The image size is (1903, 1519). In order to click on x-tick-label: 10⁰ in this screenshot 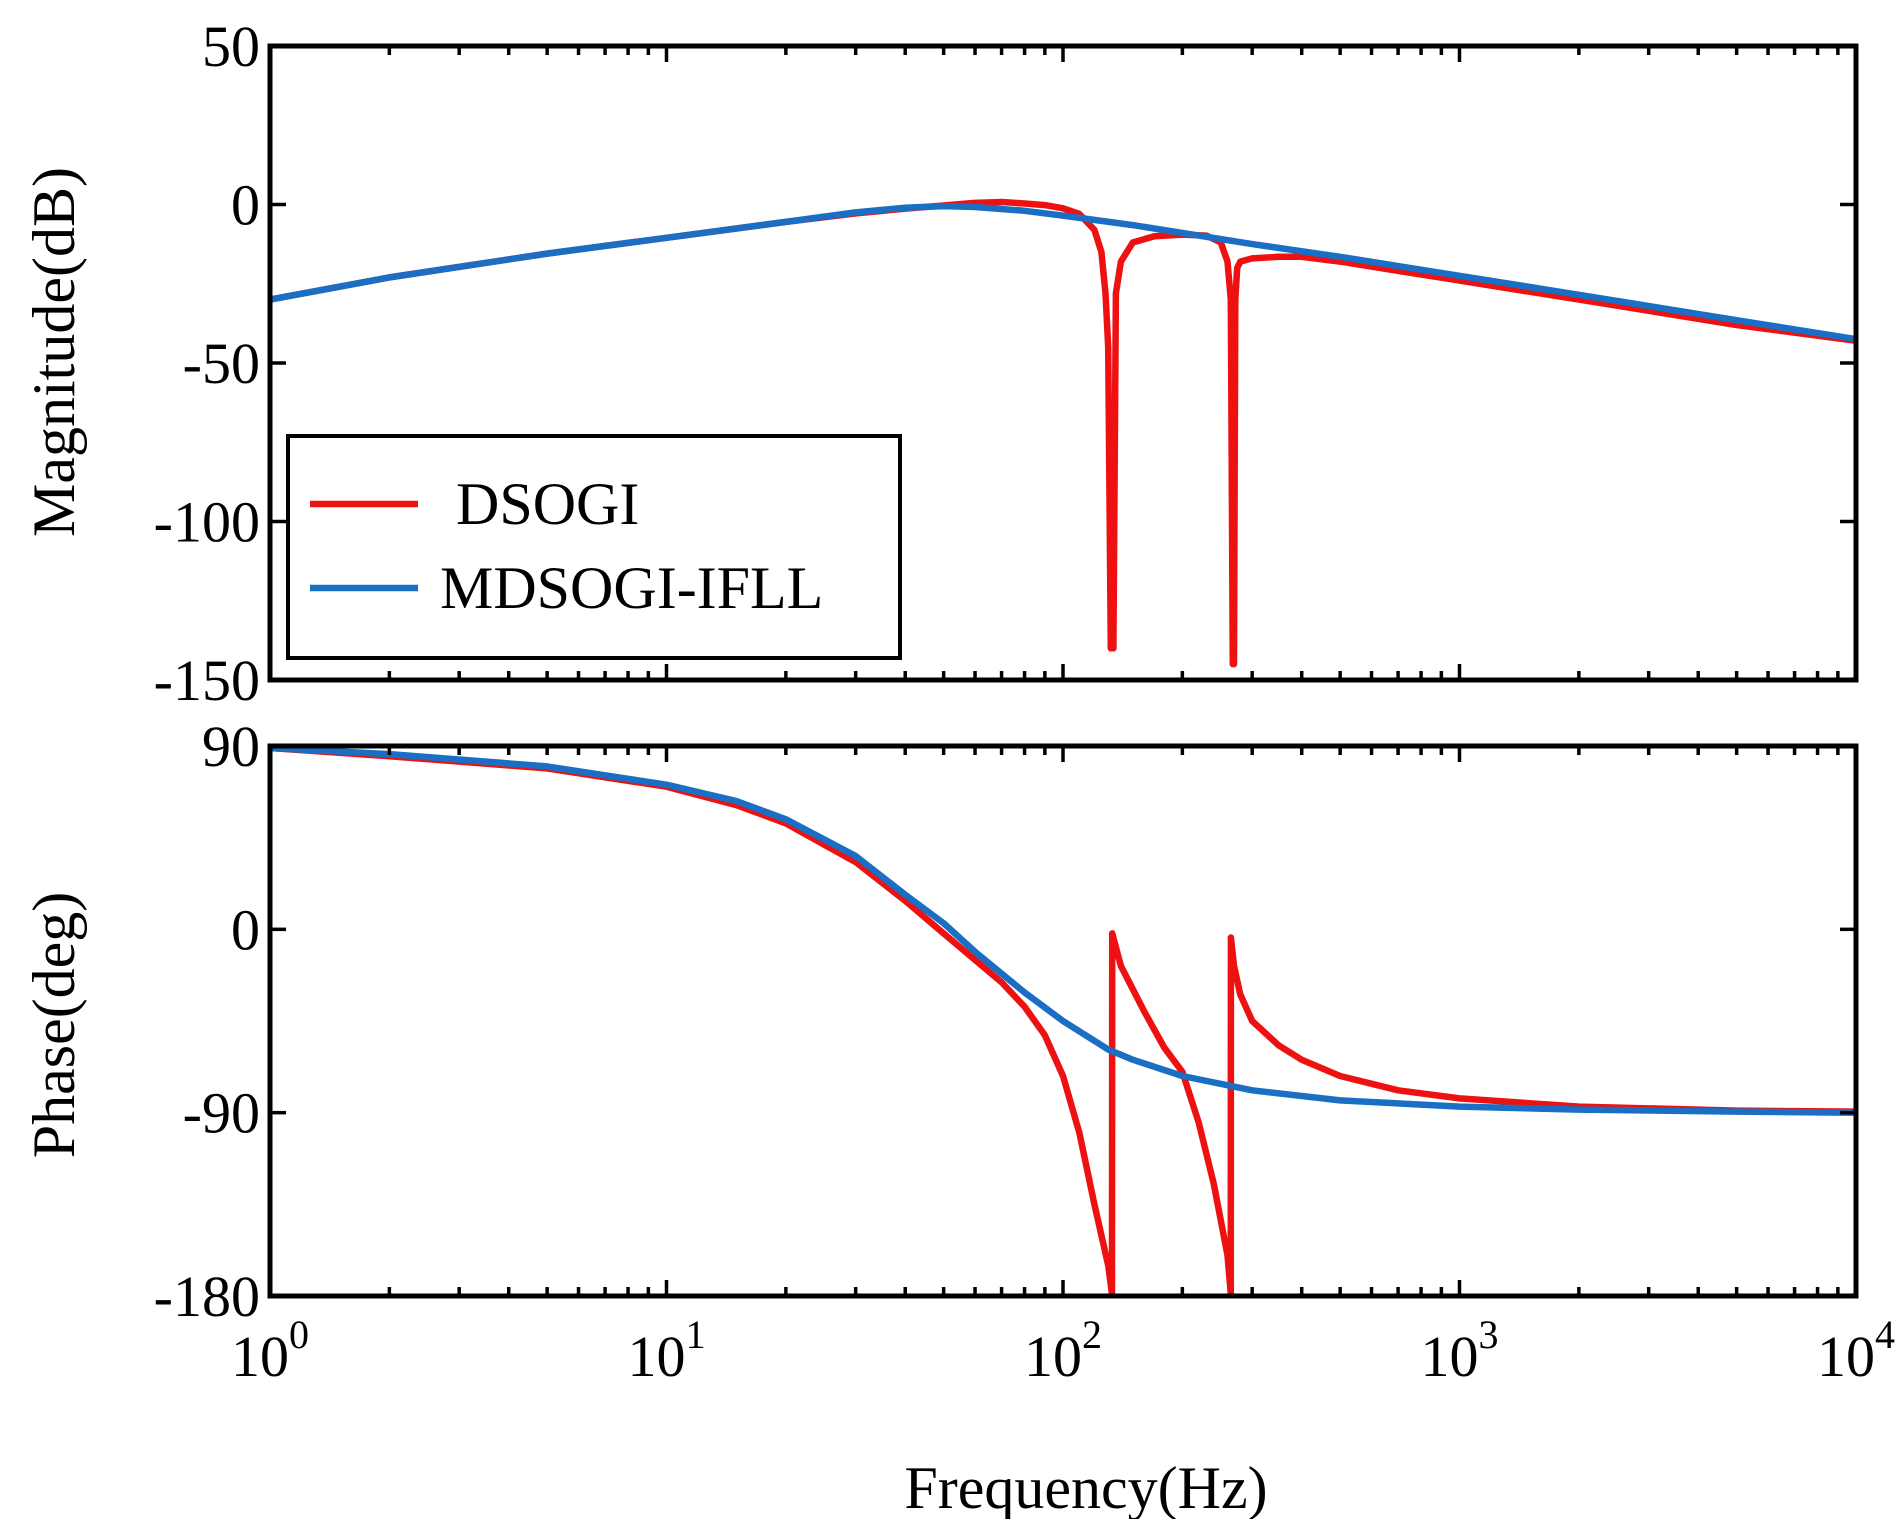, I will do `click(270, 1350)`.